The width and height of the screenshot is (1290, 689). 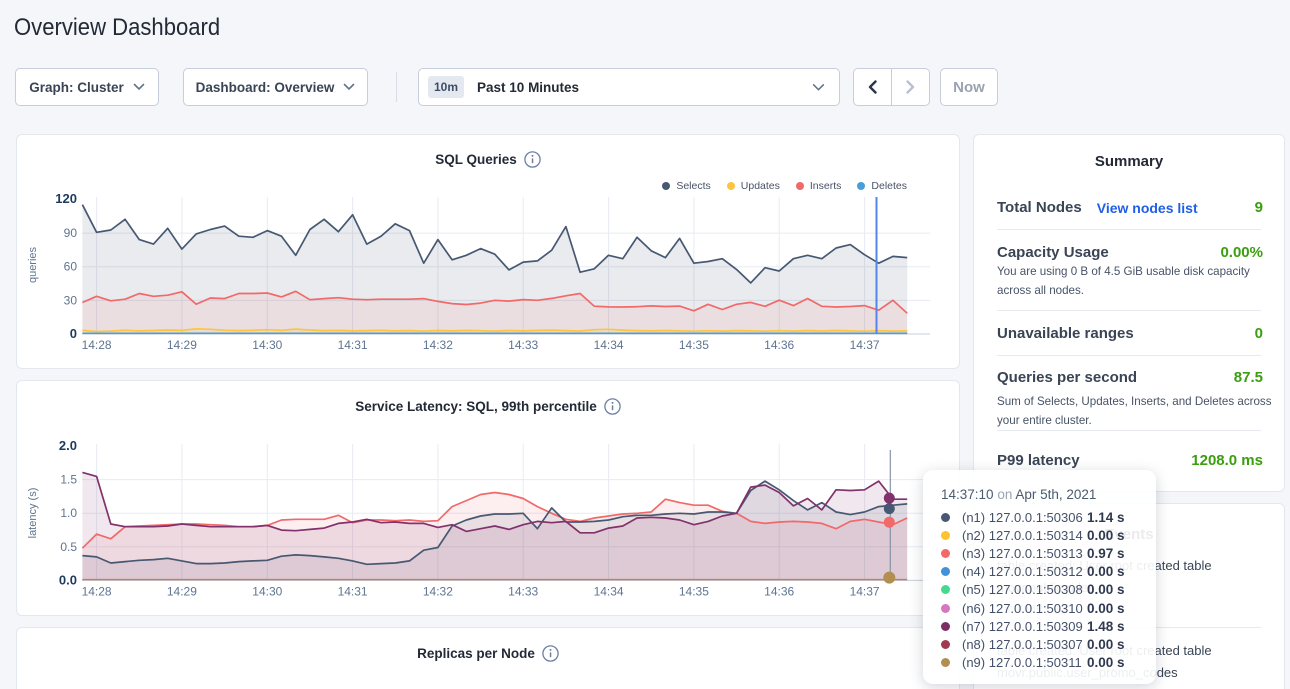 I want to click on svg-text: 30, so click(x=71, y=300).